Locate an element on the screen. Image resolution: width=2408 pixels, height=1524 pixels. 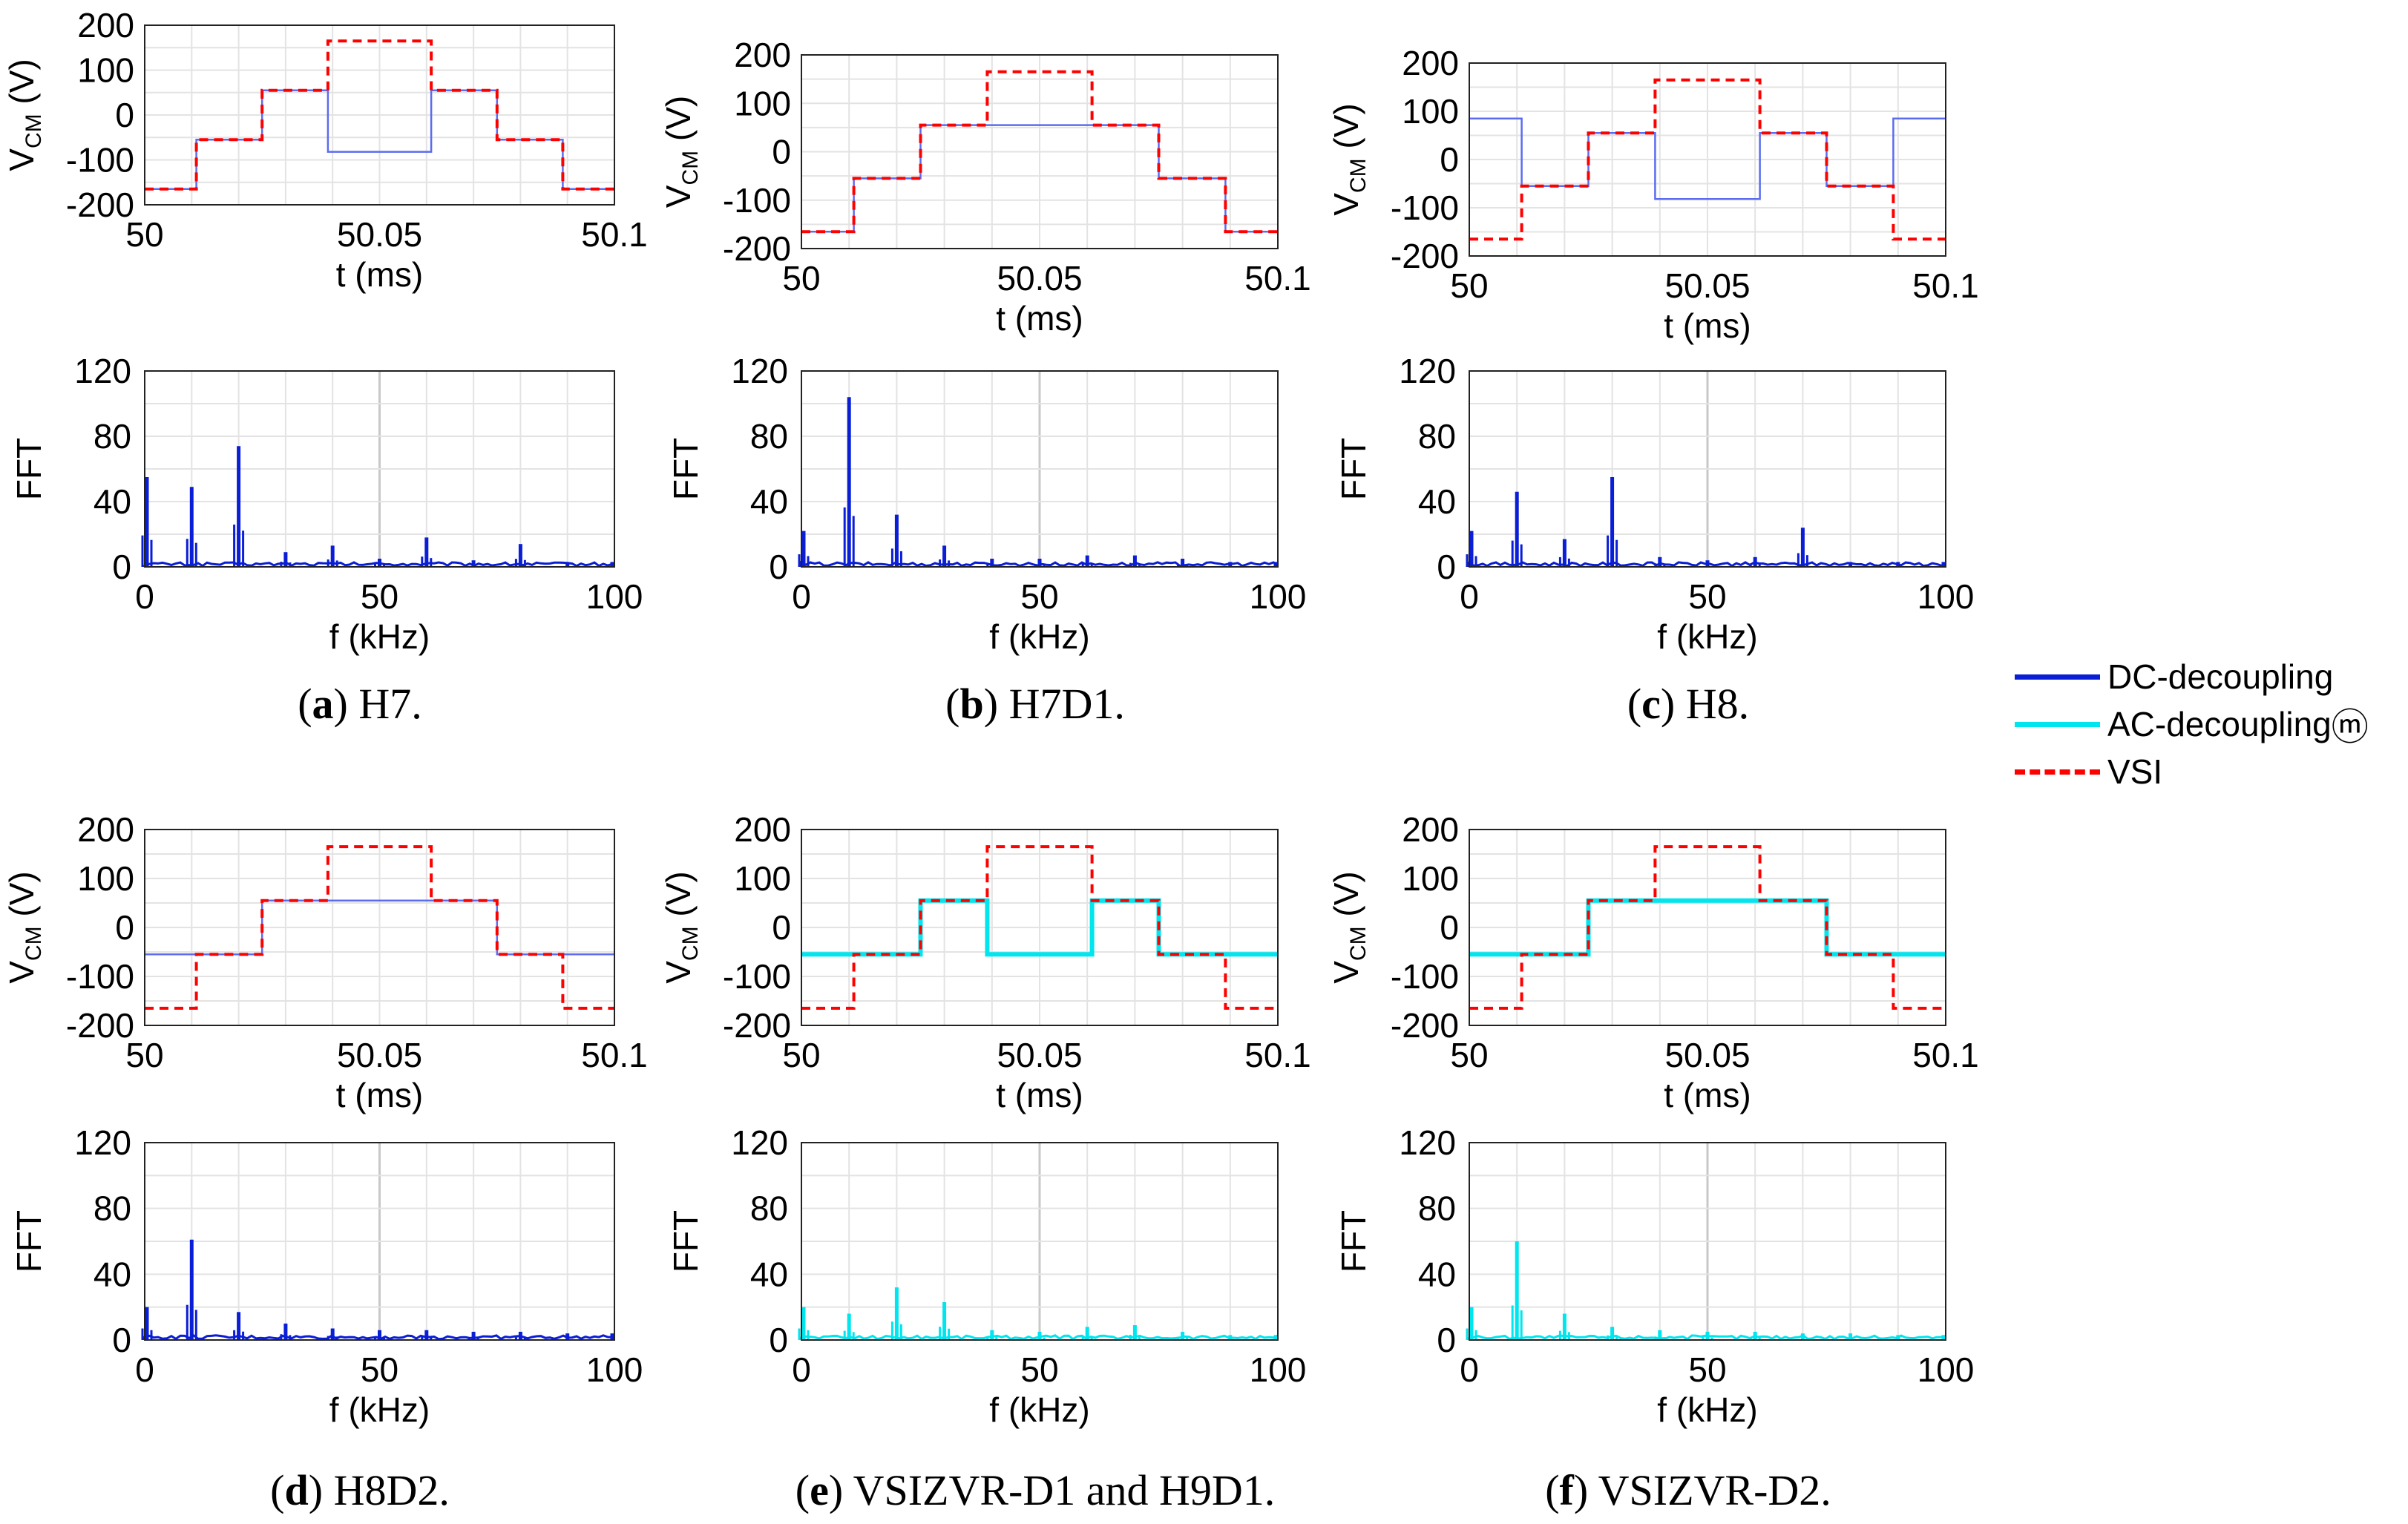
panel-a-fft-ytick-label: 80 is located at coordinates (112, 436).